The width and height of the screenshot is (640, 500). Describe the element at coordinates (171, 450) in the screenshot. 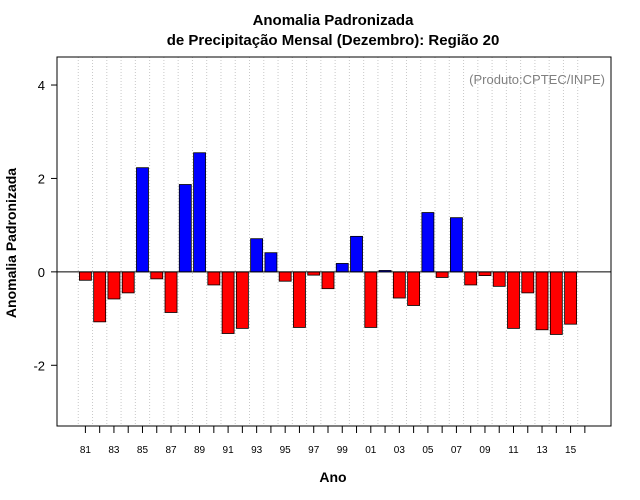

I see `x-tick-label: 87` at that location.